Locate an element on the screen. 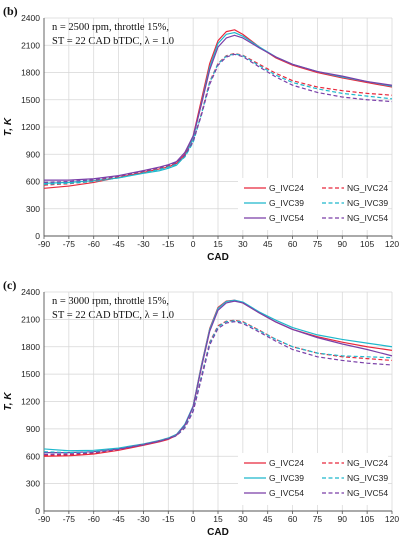 The image size is (405, 550). info-line: n = 2500 rpm, throttle 15%, is located at coordinates (110, 27).